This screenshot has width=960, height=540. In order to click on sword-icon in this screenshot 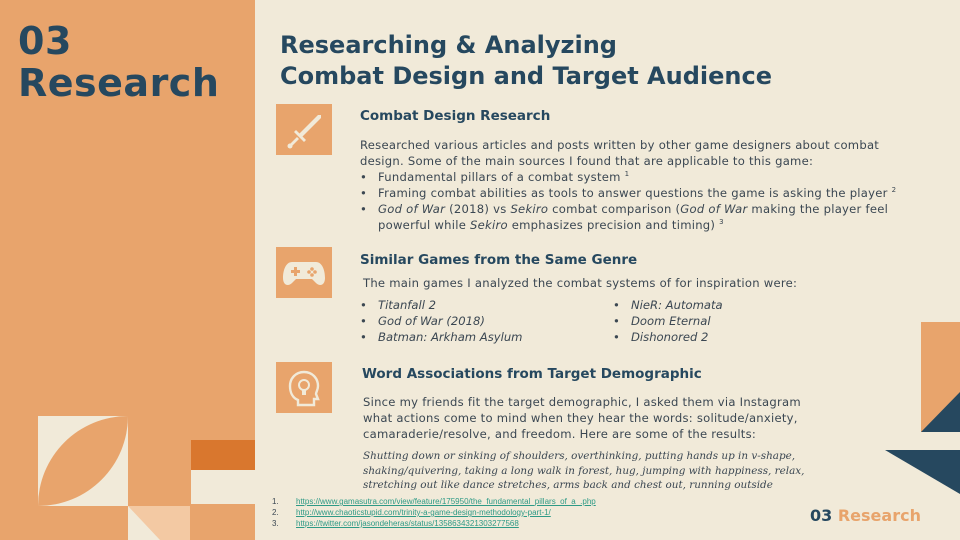, I will do `click(304, 131)`.